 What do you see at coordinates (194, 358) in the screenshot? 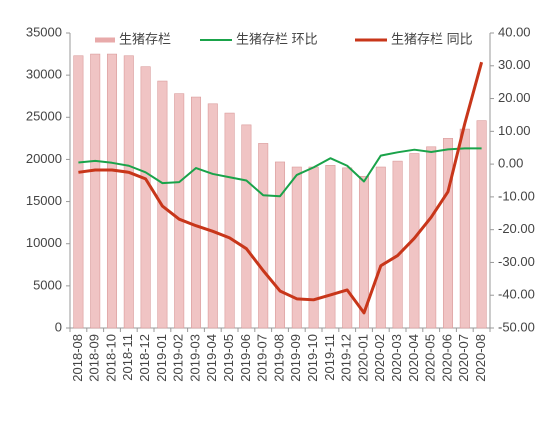
I see `x-tick-label: 2019-03` at bounding box center [194, 358].